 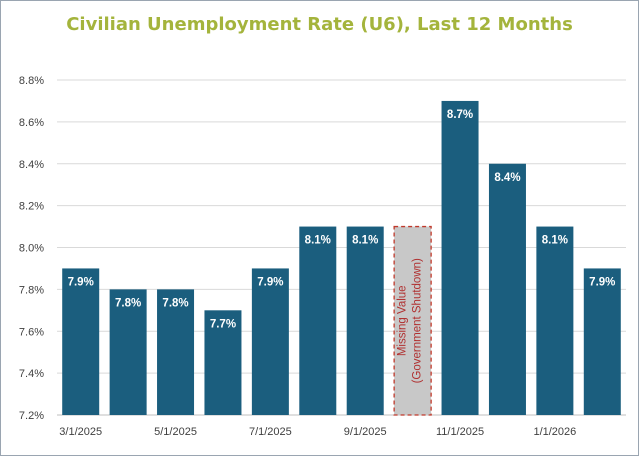 I want to click on x-tick-label: 1/1/2026, so click(x=554, y=432).